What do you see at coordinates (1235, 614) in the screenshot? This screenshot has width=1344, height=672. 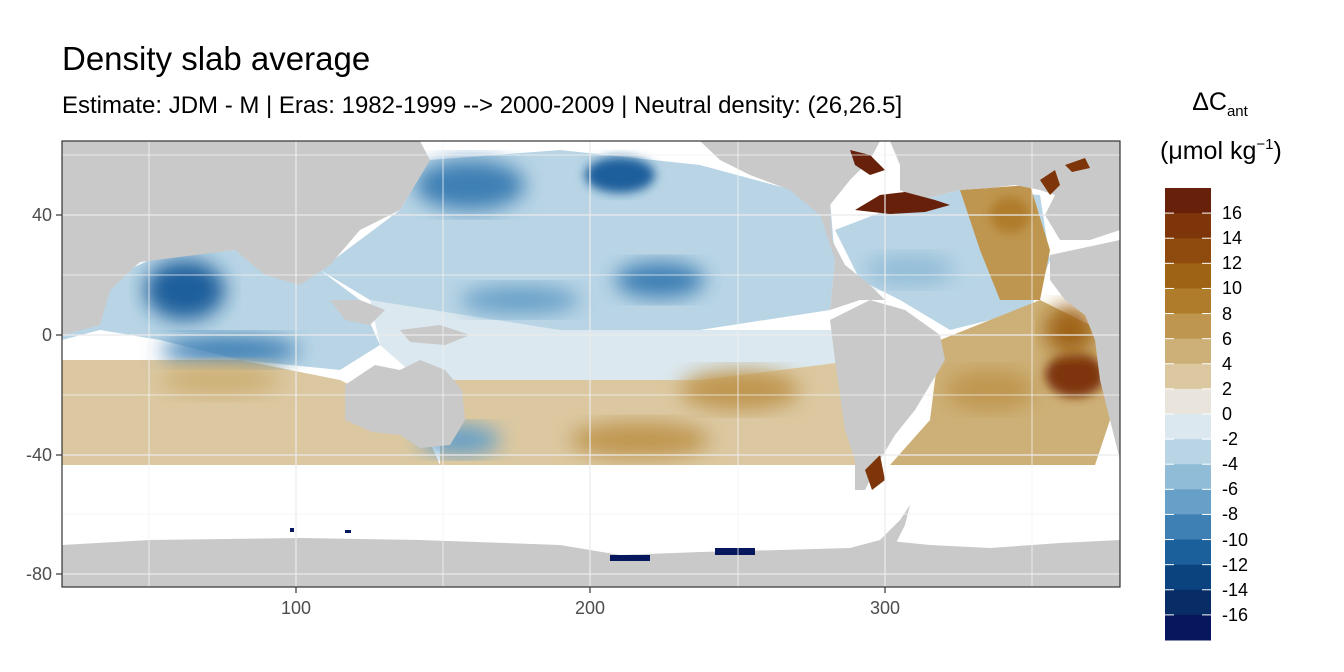 I see `legend-label: -16` at bounding box center [1235, 614].